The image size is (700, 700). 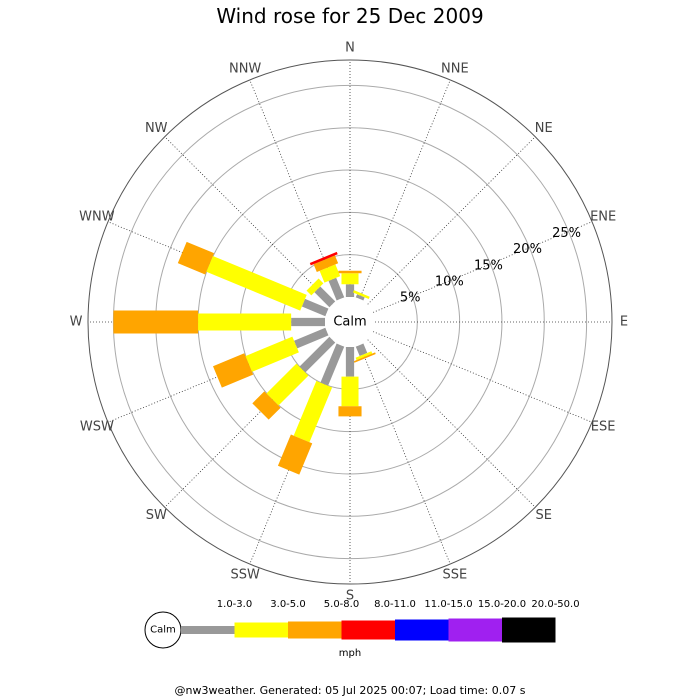 I want to click on ring-label: 15%, so click(x=488, y=265).